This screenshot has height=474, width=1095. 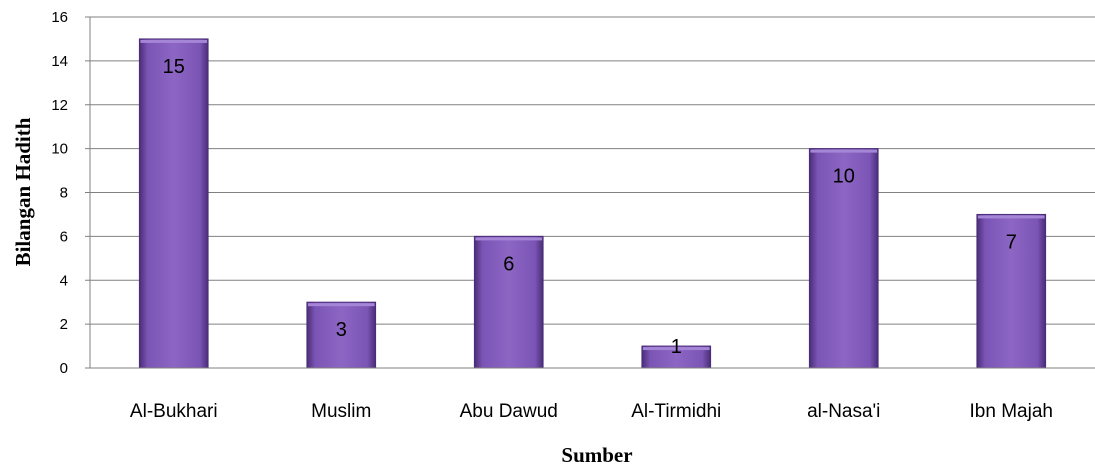 What do you see at coordinates (844, 177) in the screenshot?
I see `data-label: 10` at bounding box center [844, 177].